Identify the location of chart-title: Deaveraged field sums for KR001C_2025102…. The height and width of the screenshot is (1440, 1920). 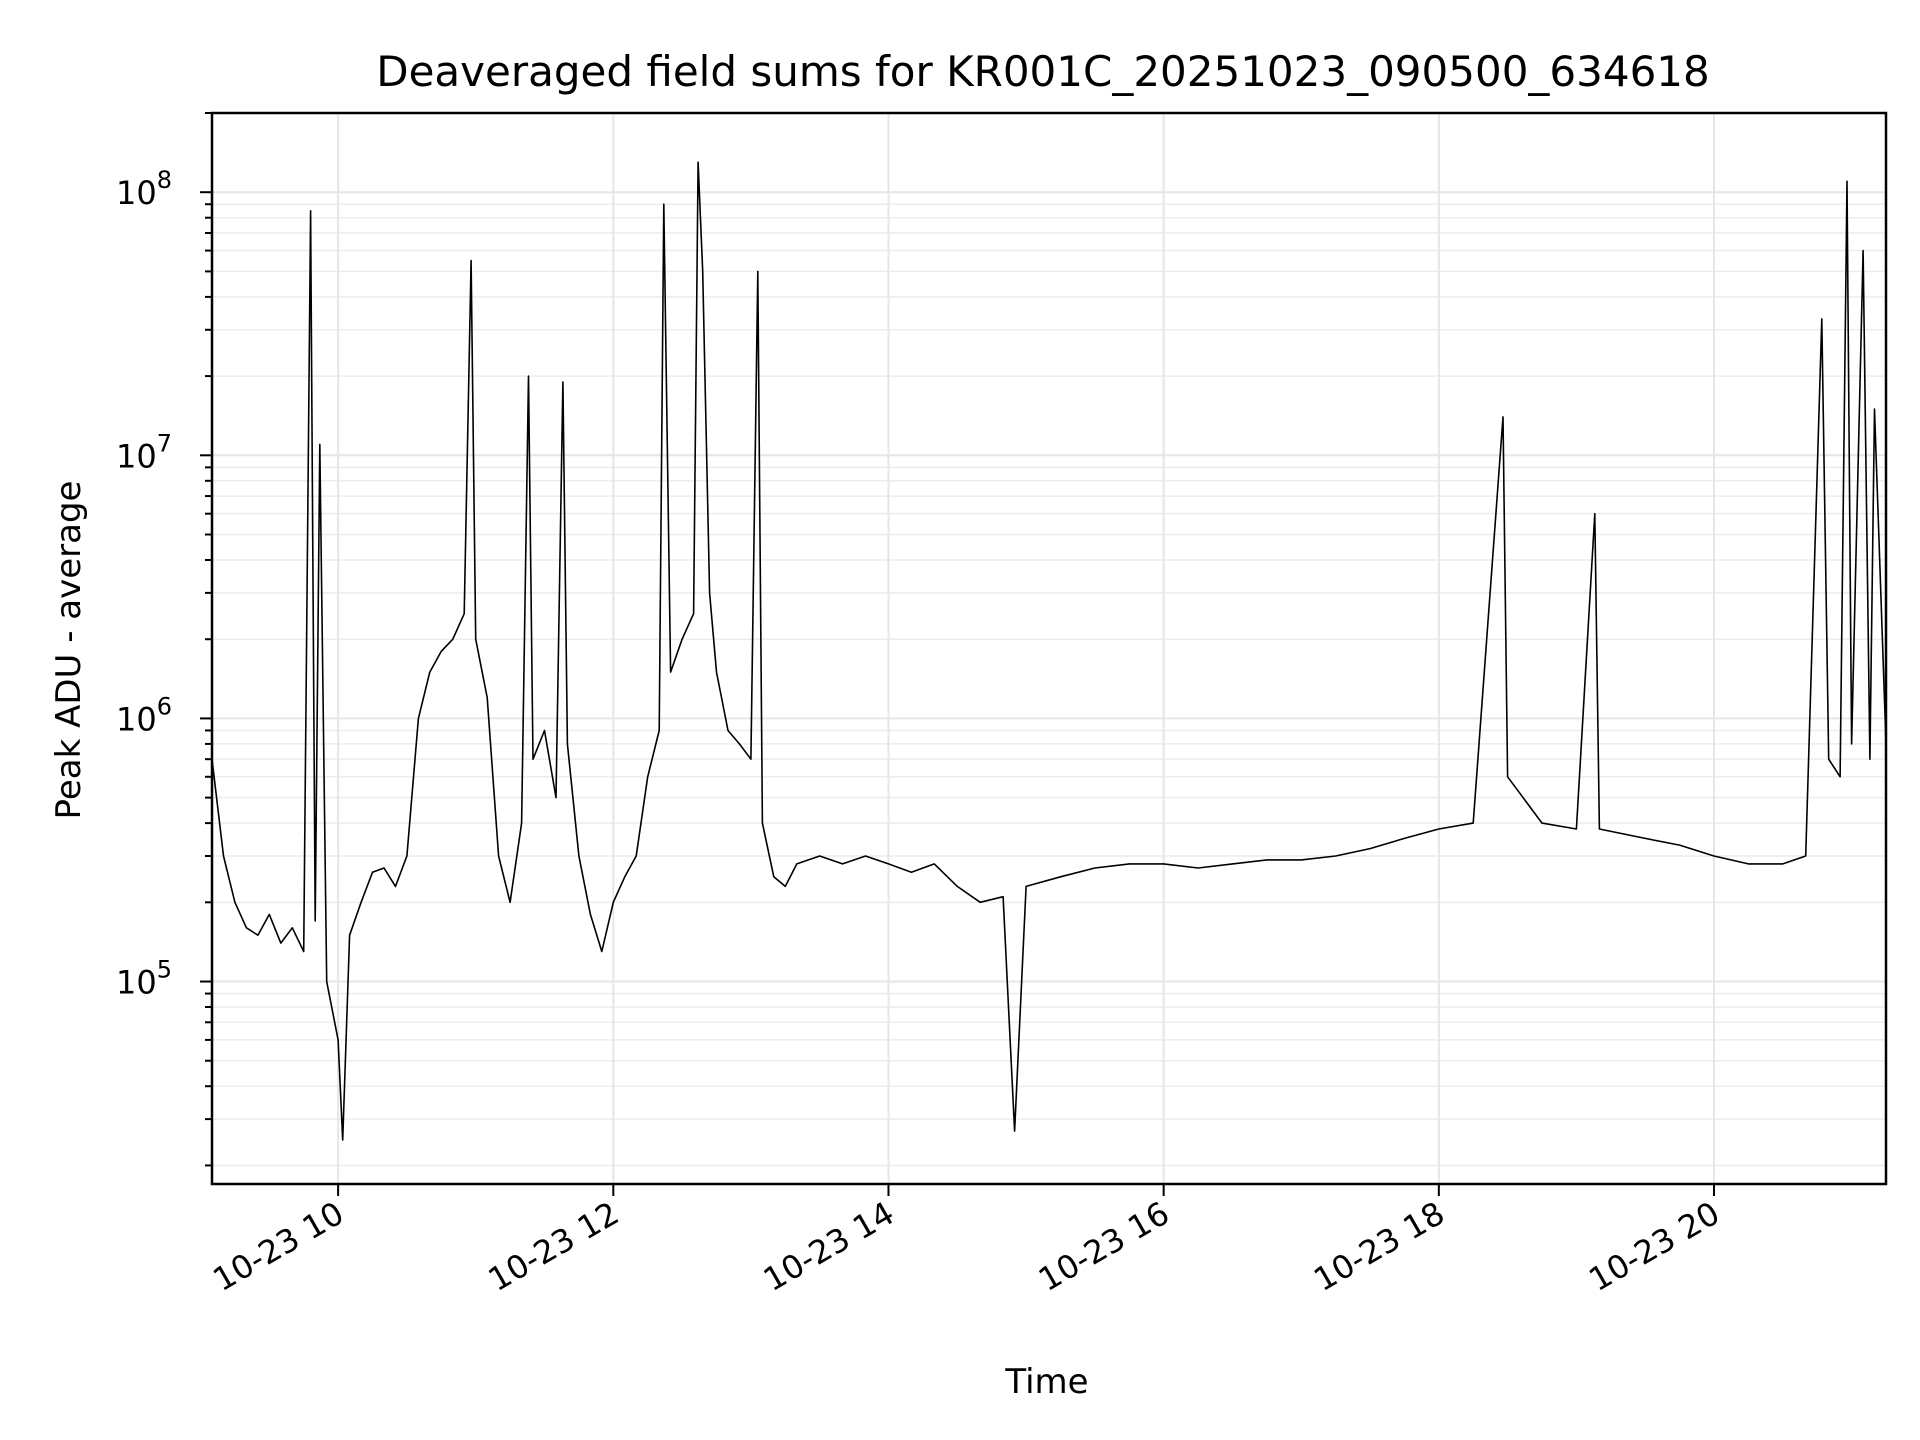
(1043, 71).